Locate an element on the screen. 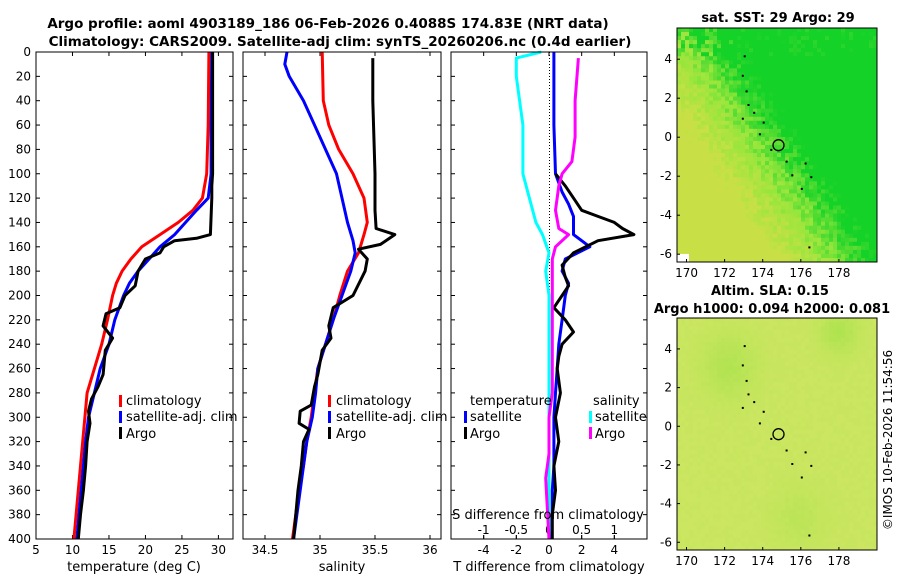 The image size is (900, 580). y-tick-label: 20 is located at coordinates (23, 76).